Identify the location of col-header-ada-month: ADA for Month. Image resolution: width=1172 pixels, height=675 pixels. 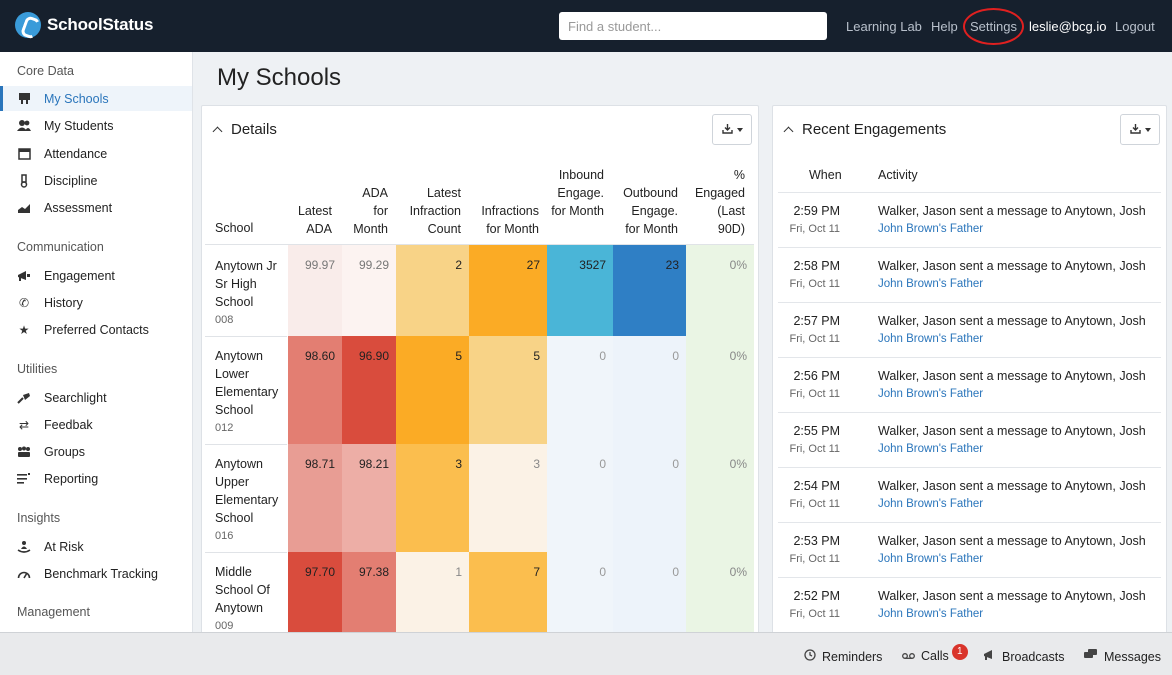
(370, 211).